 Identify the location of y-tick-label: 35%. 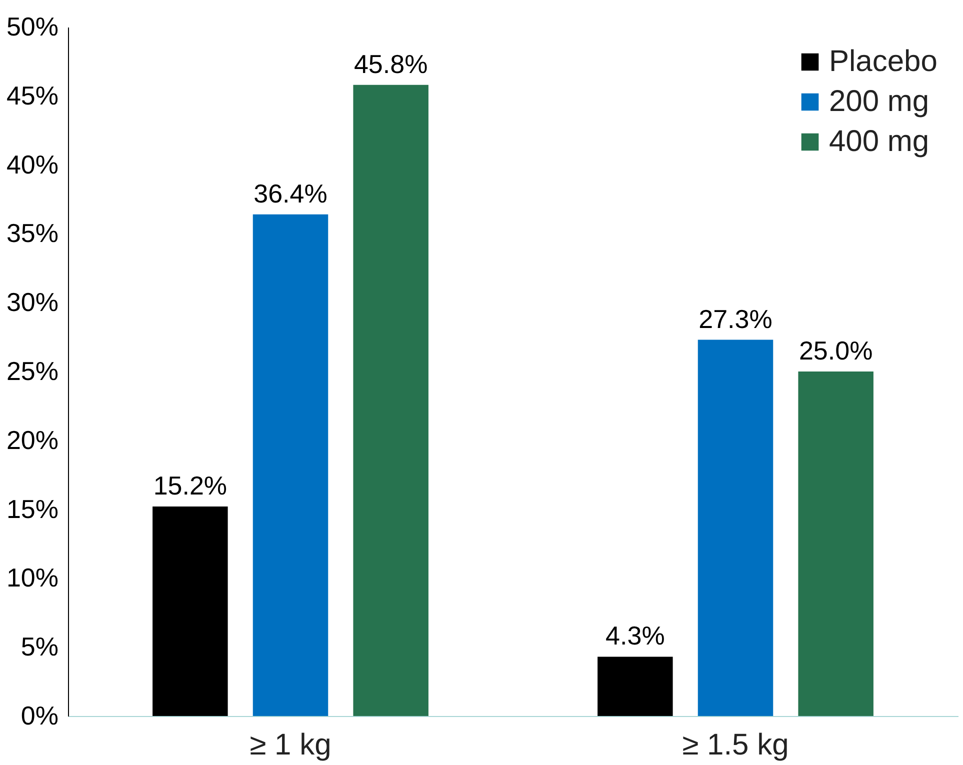
(32, 233).